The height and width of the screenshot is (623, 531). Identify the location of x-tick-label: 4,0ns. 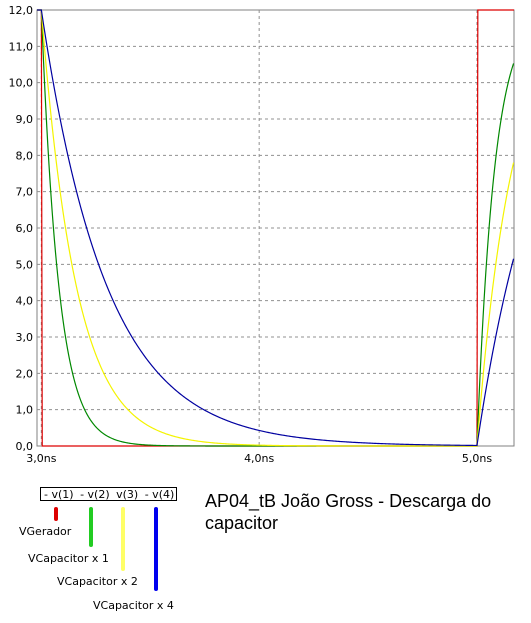
(259, 458).